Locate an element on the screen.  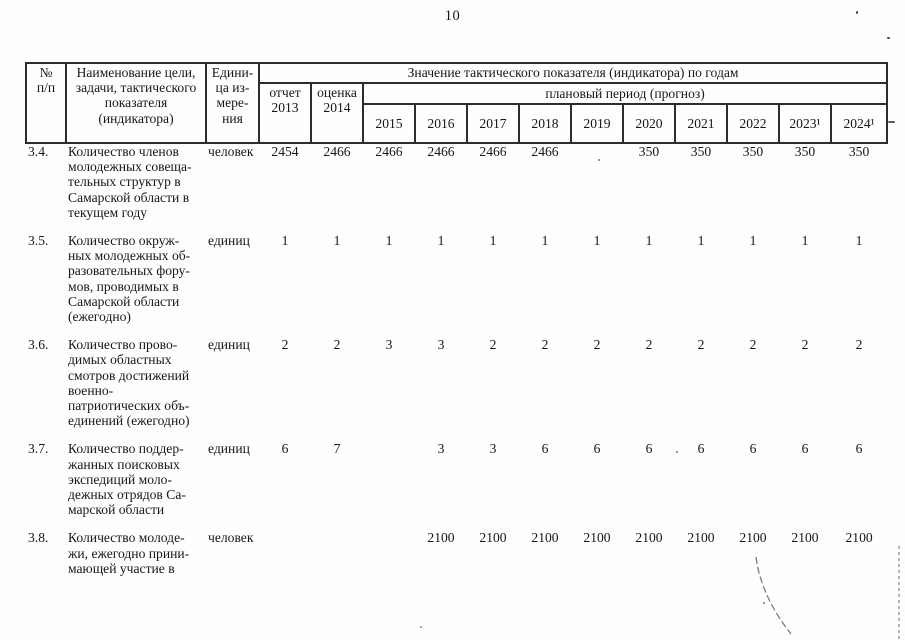
year-header: 2024¹ is located at coordinates (859, 123).